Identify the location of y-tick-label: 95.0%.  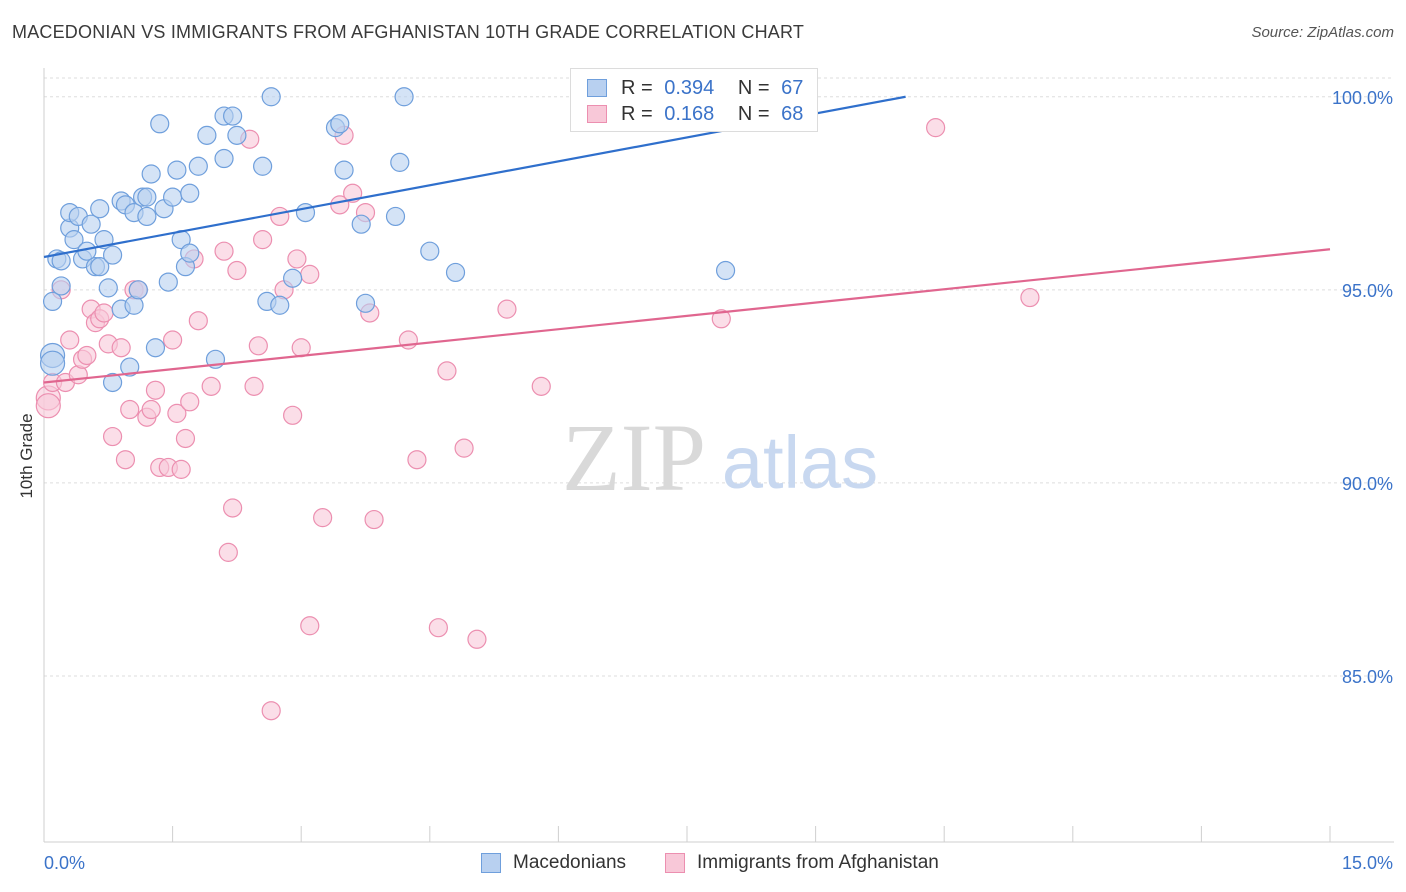
(1367, 291).